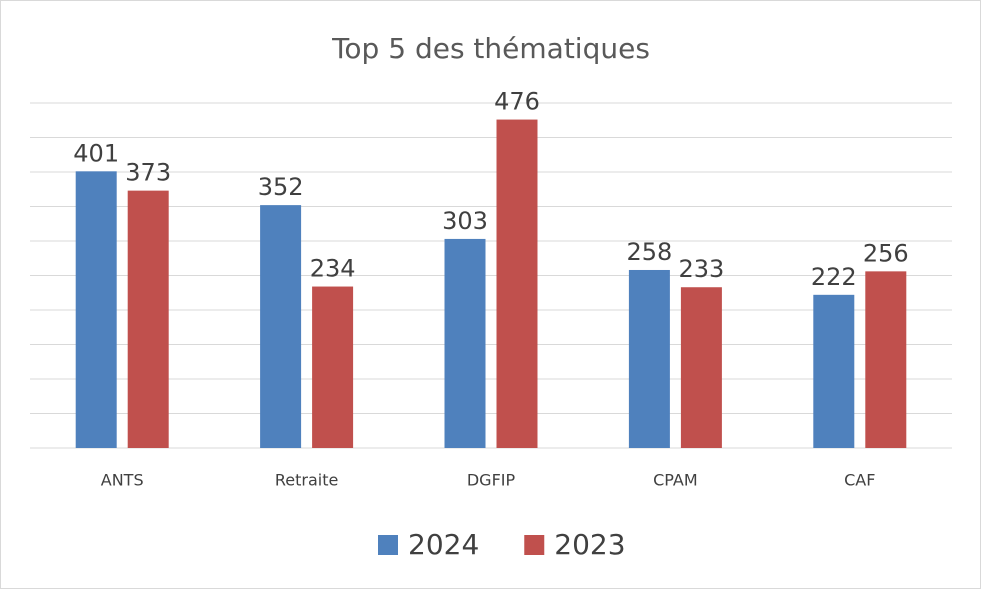  I want to click on legend-label: 2024, so click(443, 544).